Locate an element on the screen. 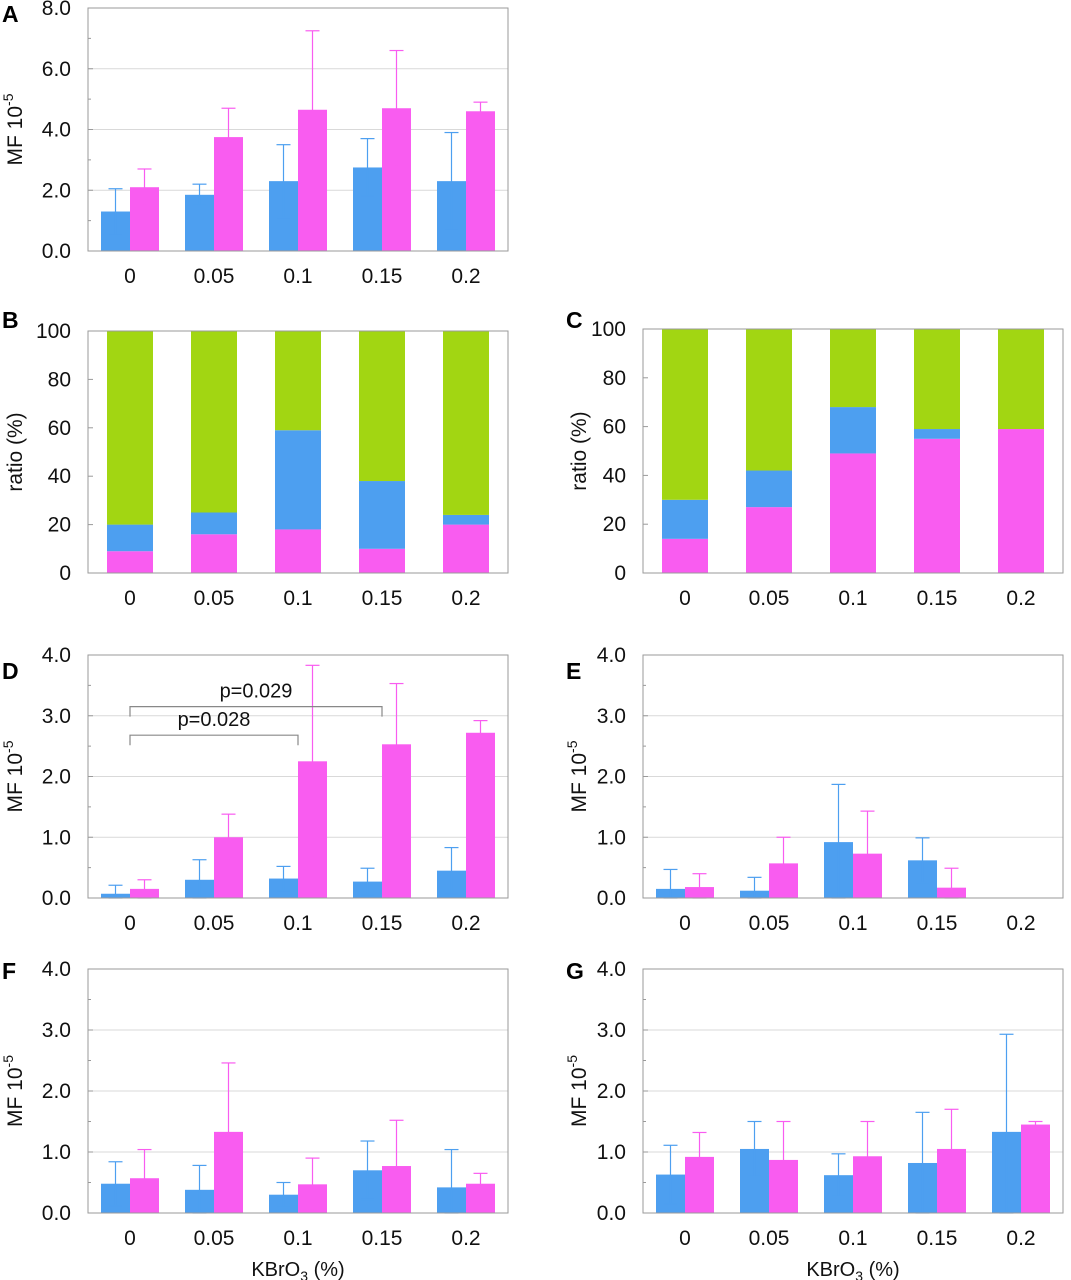  y-axis-title: ratio (%) is located at coordinates (15, 451).